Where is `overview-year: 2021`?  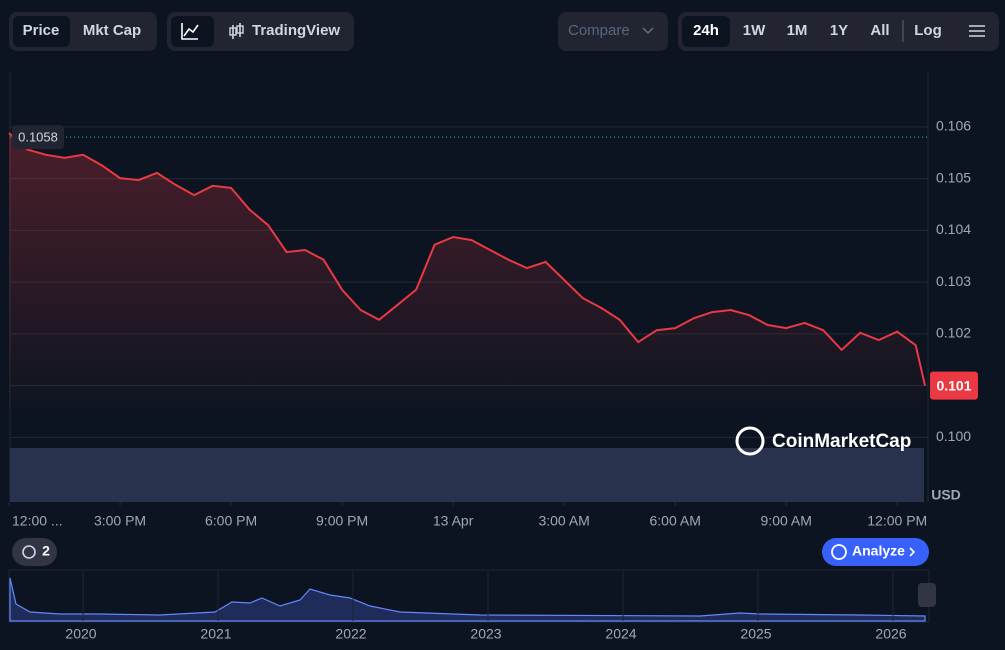 overview-year: 2021 is located at coordinates (215, 634).